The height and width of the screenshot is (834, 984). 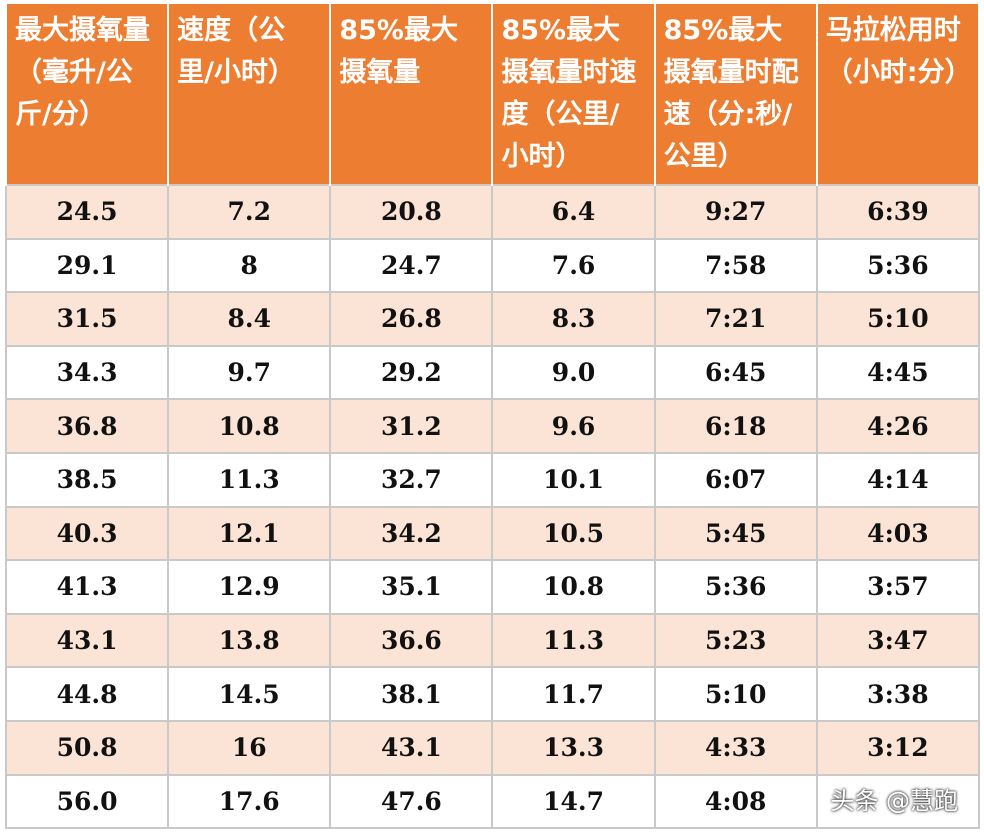 I want to click on column-header: 马拉松用时（小时:分）, so click(x=898, y=94).